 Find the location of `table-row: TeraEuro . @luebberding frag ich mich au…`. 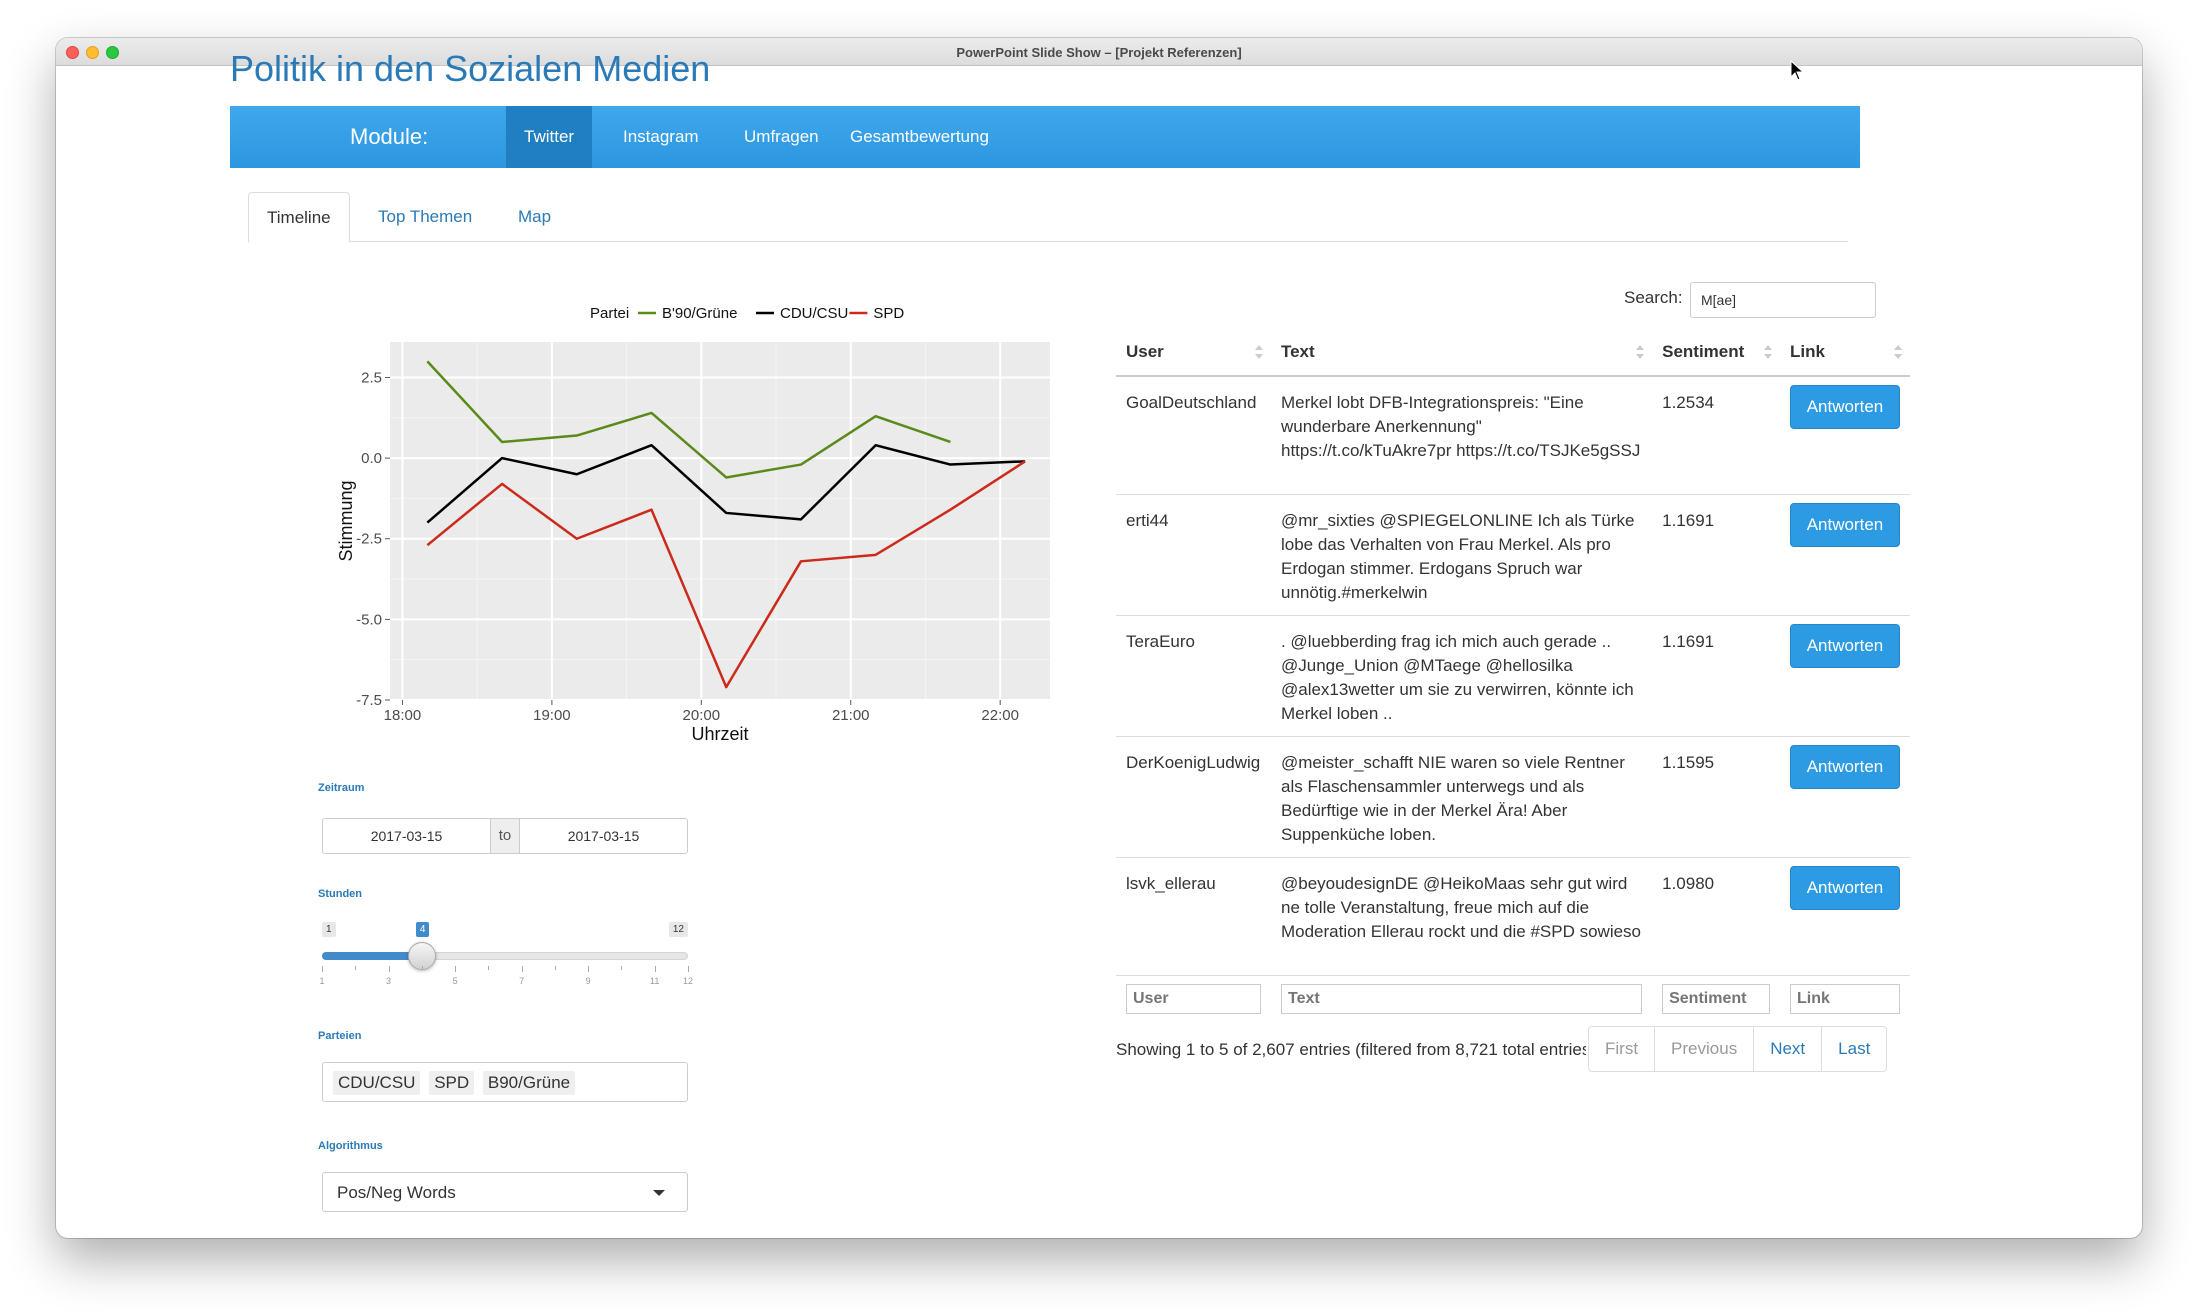

table-row: TeraEuro . @luebberding frag ich mich au… is located at coordinates (1513, 676).